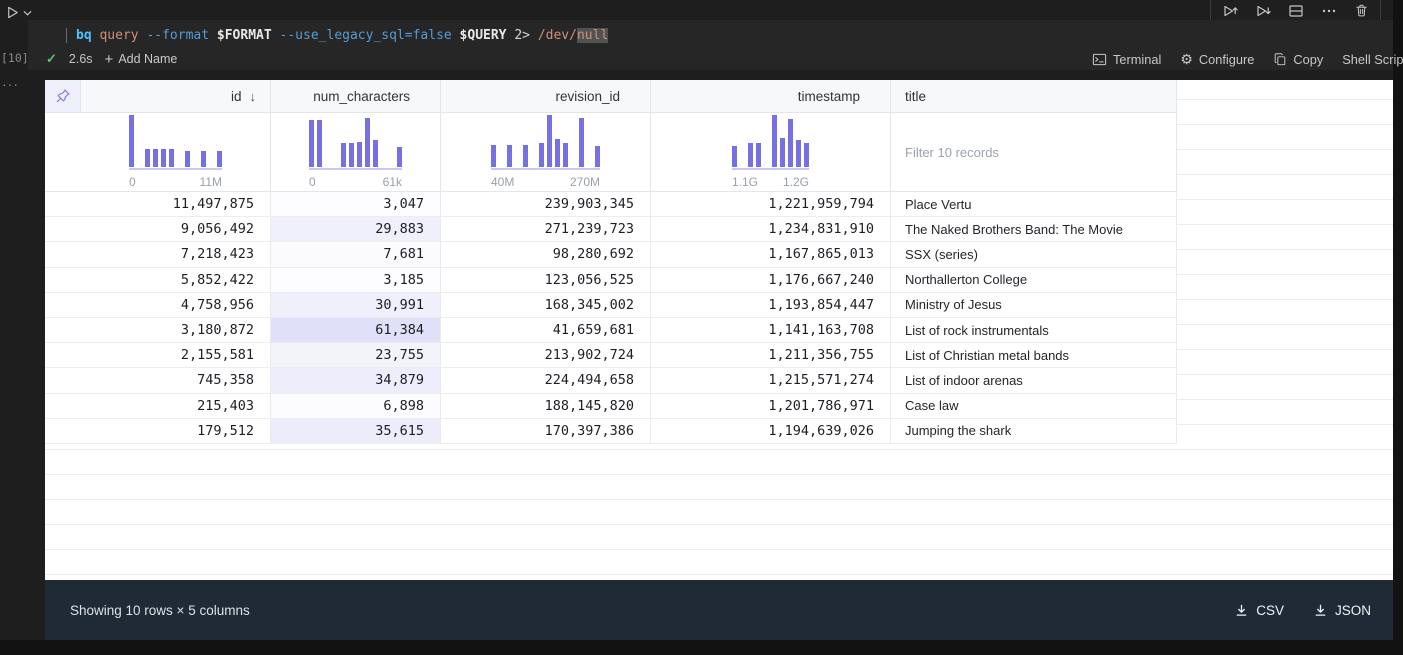  I want to click on column-header-num_characters: num_characters, so click(356, 96).